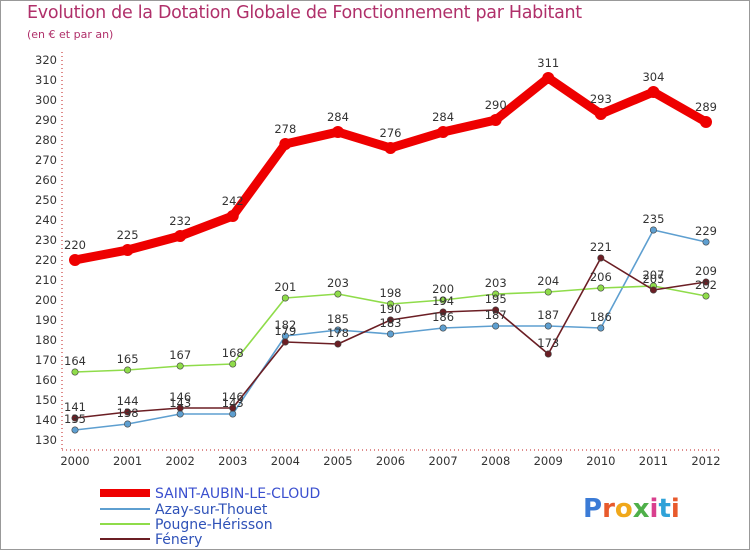 The image size is (750, 550). What do you see at coordinates (75, 361) in the screenshot?
I see `data-label: 164` at bounding box center [75, 361].